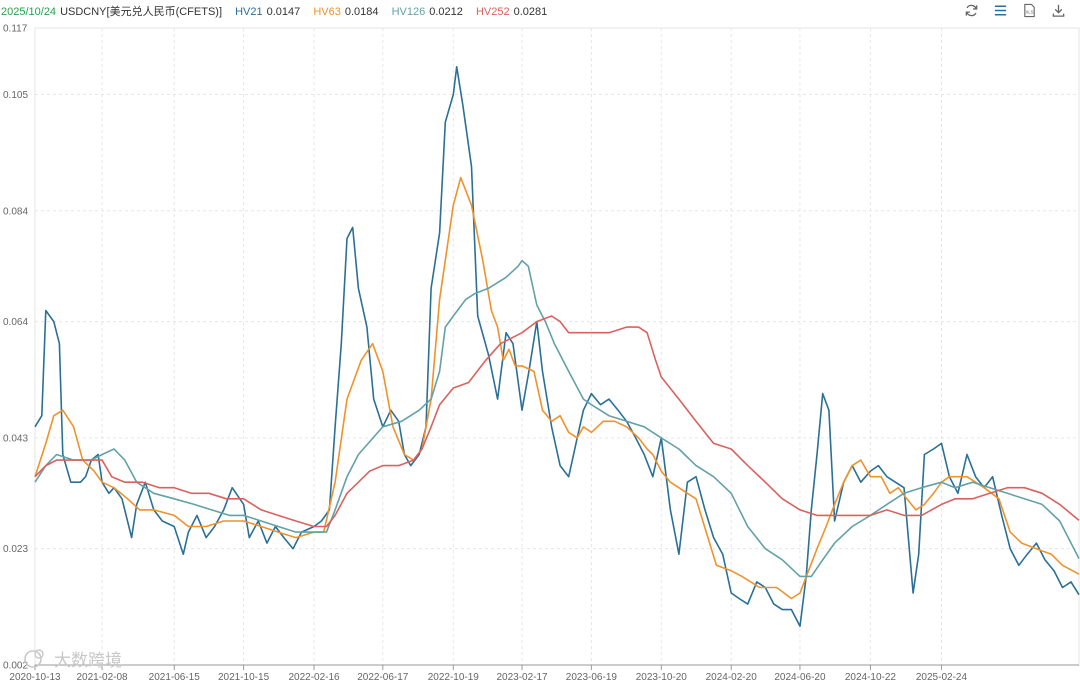 The image size is (1080, 682). Describe the element at coordinates (15, 348) in the screenshot. I see `y-axis: 0.117 0.105 0.084 0.064 0.043 0.023 0.002` at that location.